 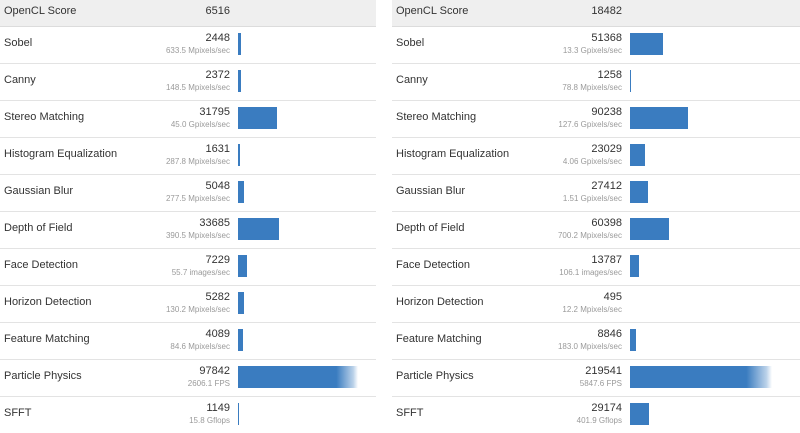 I want to click on workload-rate: 633.5 Mpixels/sec, so click(x=197, y=50).